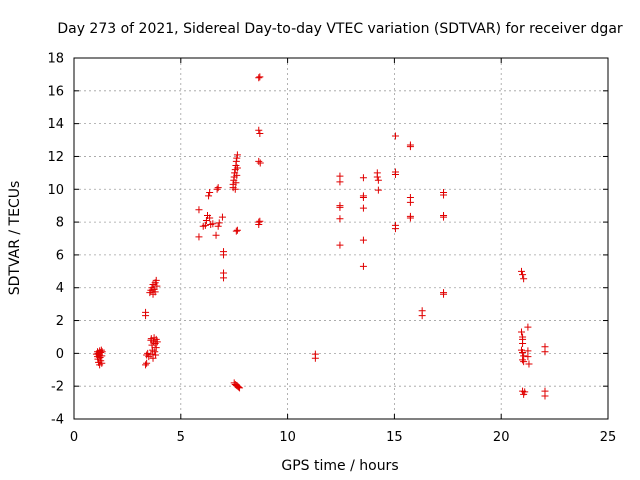 This screenshot has height=480, width=640. What do you see at coordinates (57, 420) in the screenshot?
I see `y-tick-label: -4` at bounding box center [57, 420].